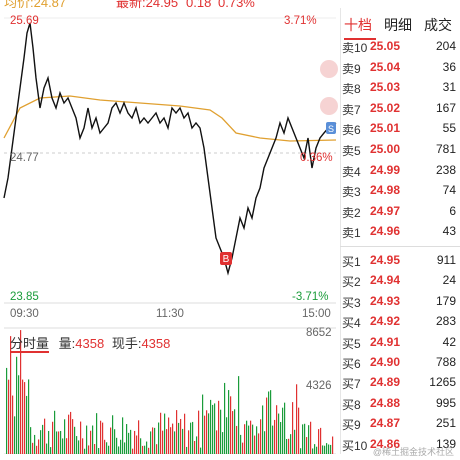 The width and height of the screenshot is (460, 460). I want to click on buy-marker: B, so click(226, 258).